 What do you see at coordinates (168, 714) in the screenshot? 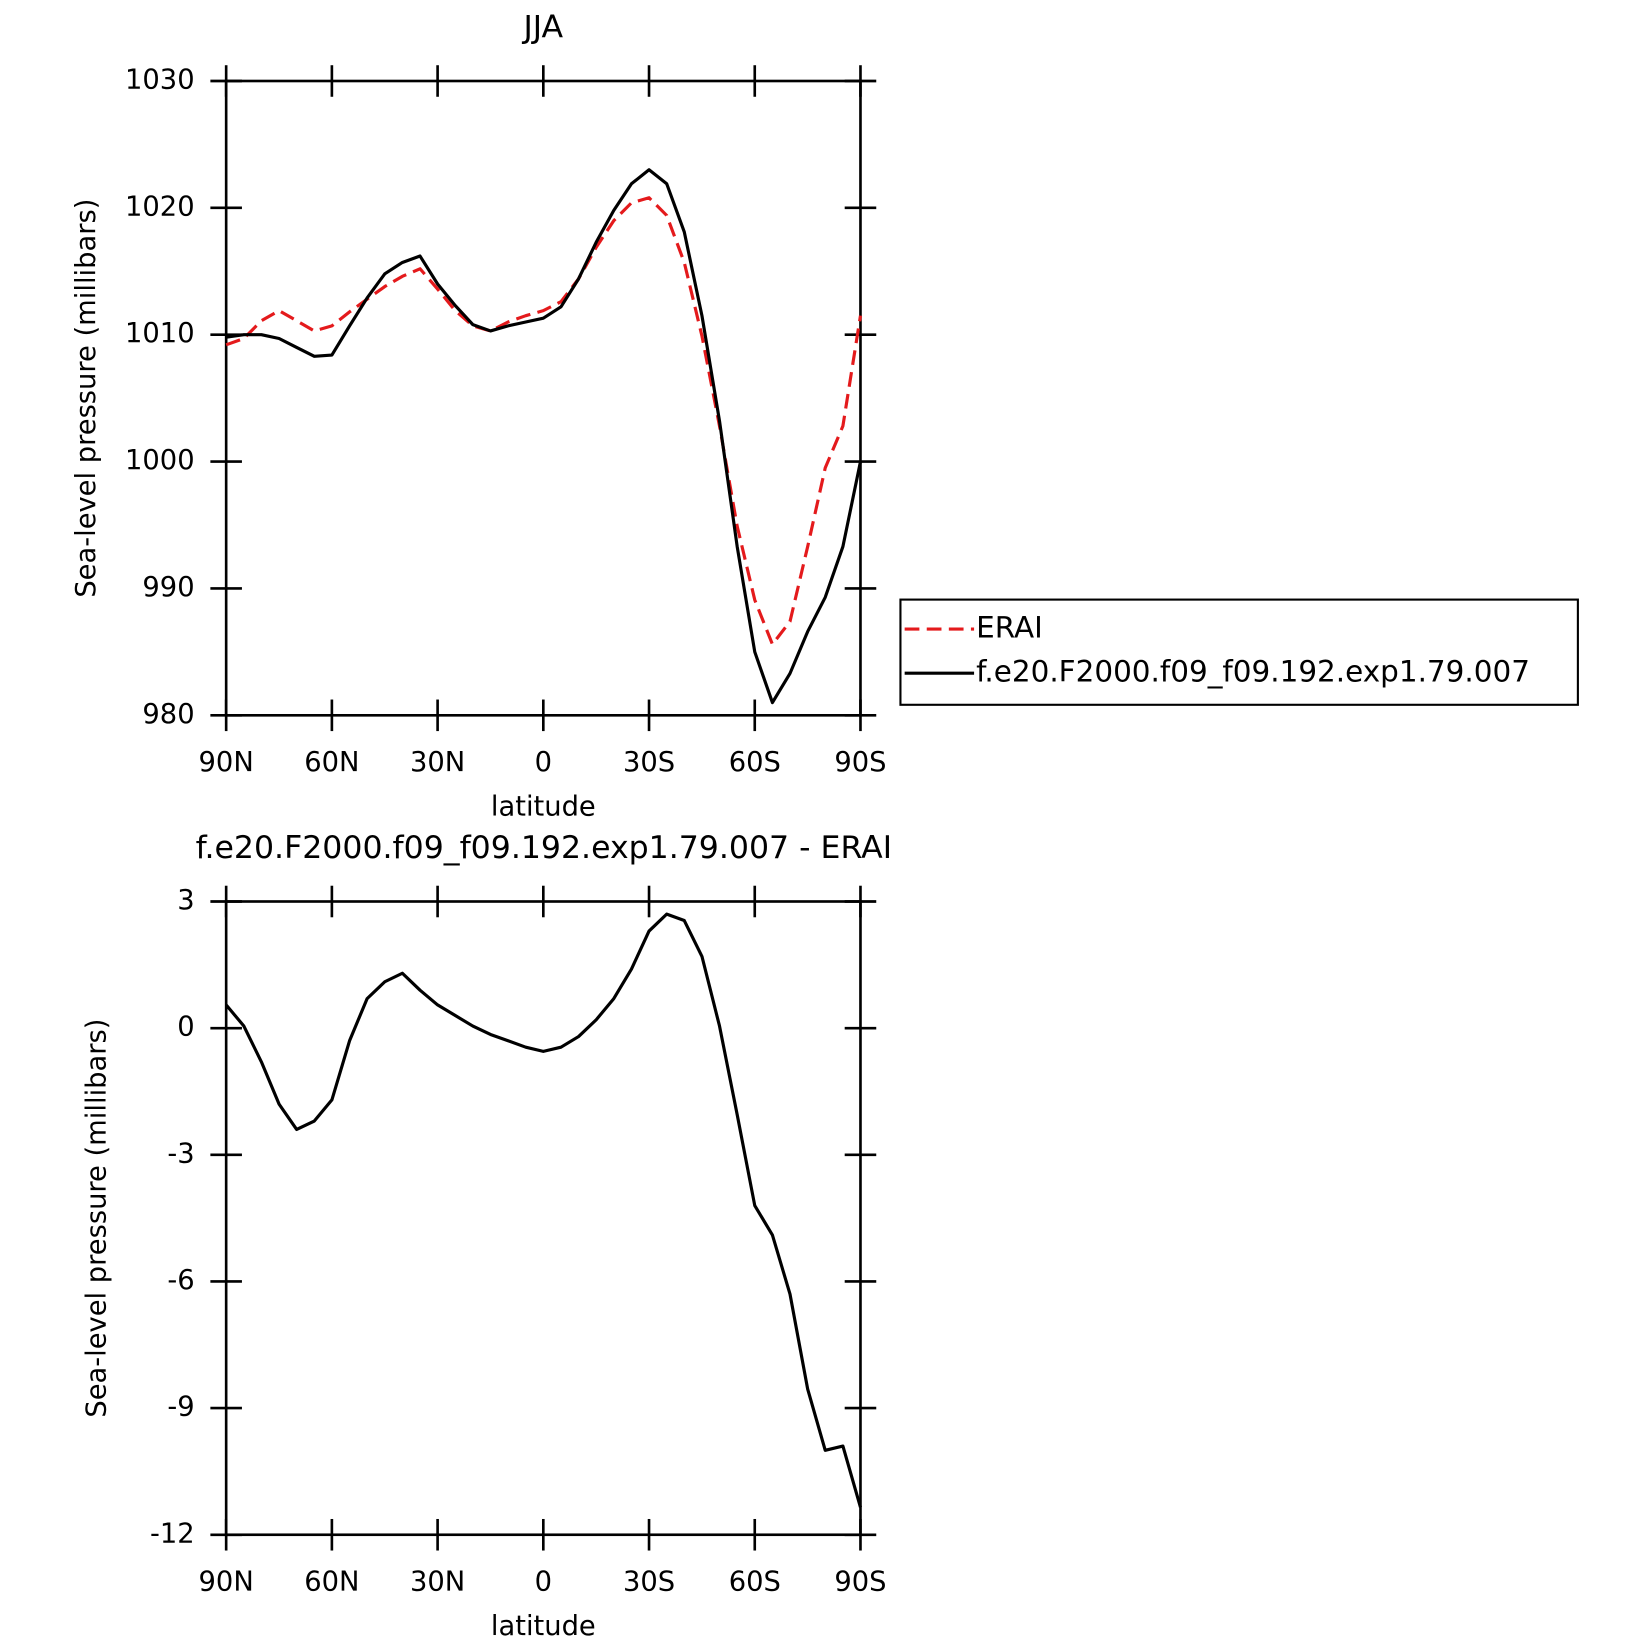
I see `y-tick-label: 980` at bounding box center [168, 714].